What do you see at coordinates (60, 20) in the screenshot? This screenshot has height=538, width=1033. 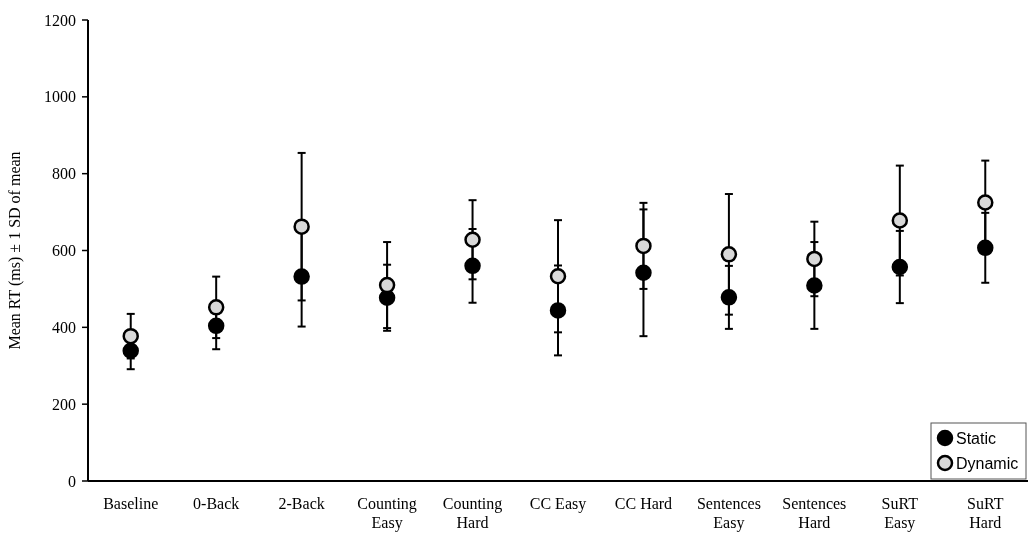 I see `y-tick-label: 1200` at bounding box center [60, 20].